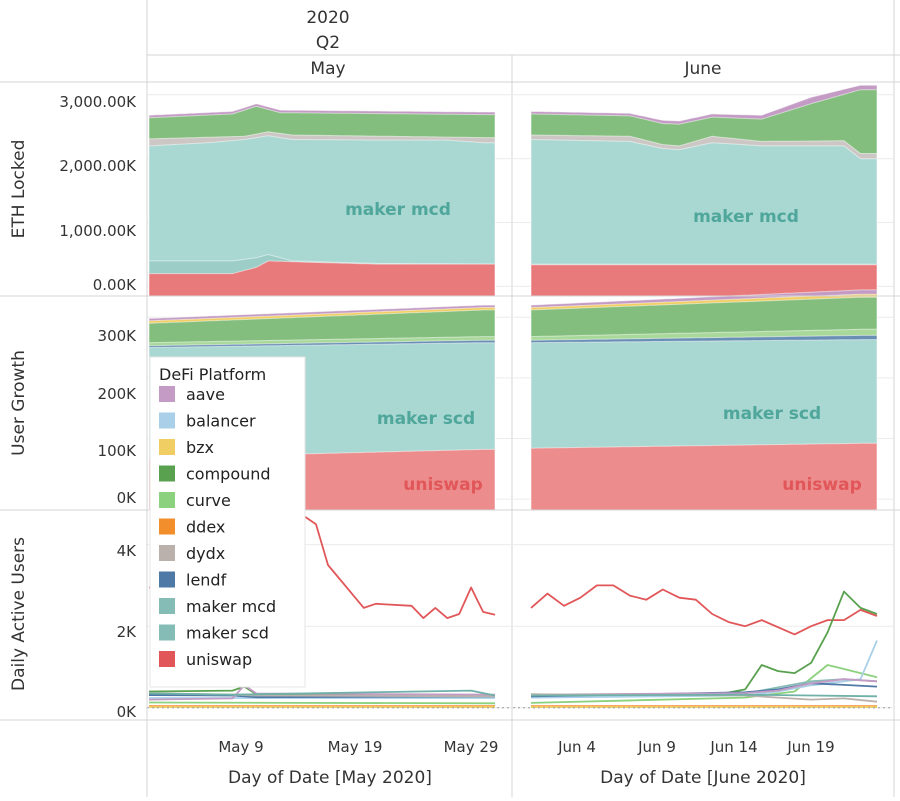 The height and width of the screenshot is (801, 900). Describe the element at coordinates (127, 712) in the screenshot. I see `y-tick-dau-0: 0K` at that location.